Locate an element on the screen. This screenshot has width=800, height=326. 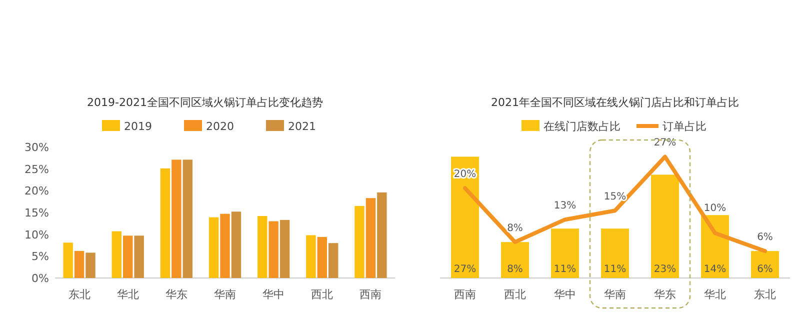
legend-label: 在线门店数占比 is located at coordinates (582, 126).